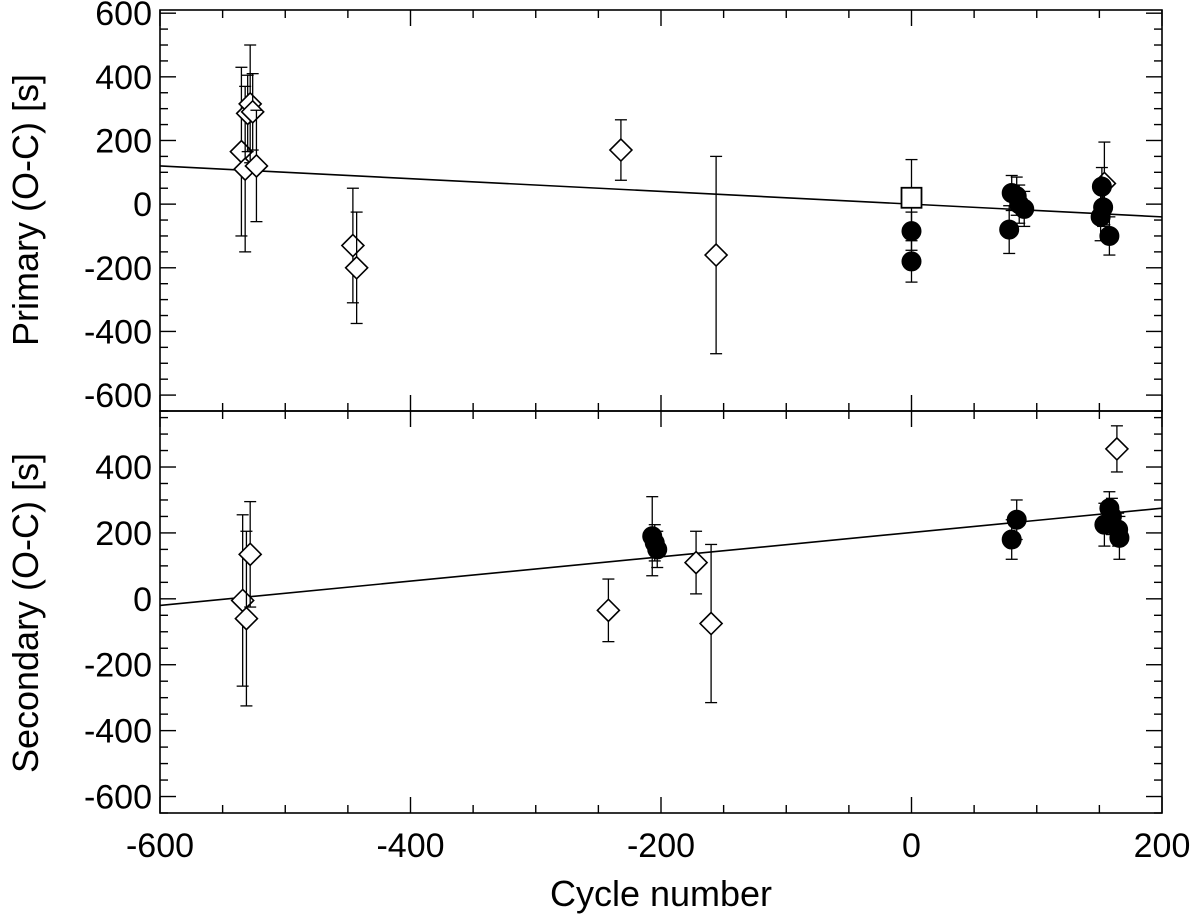 This screenshot has width=1200, height=921. What do you see at coordinates (123, 141) in the screenshot?
I see `primary-y-tick-label: 200` at bounding box center [123, 141].